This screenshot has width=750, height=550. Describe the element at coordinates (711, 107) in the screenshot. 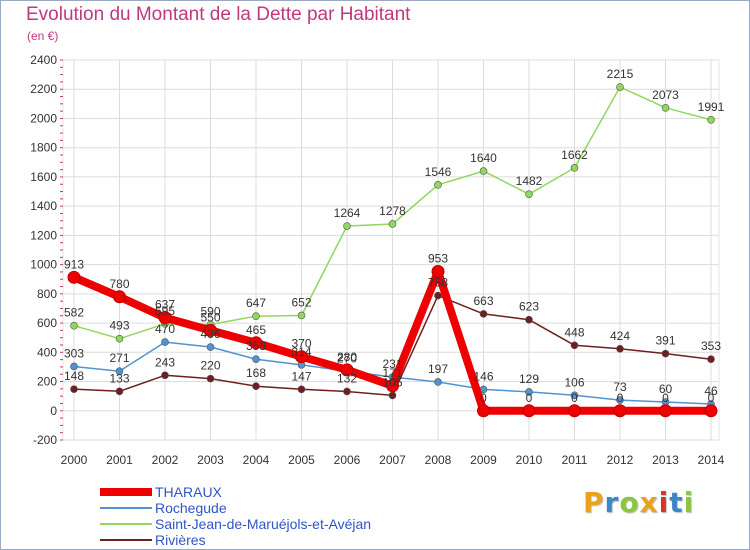

I see `data-label-saint-jean: 1991` at that location.